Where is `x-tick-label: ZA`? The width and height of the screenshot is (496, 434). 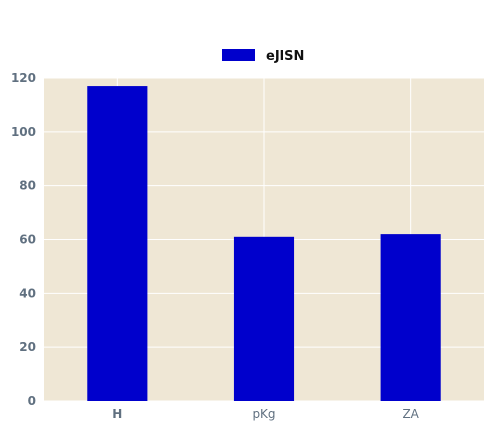
x-tick-label: ZA is located at coordinates (410, 414).